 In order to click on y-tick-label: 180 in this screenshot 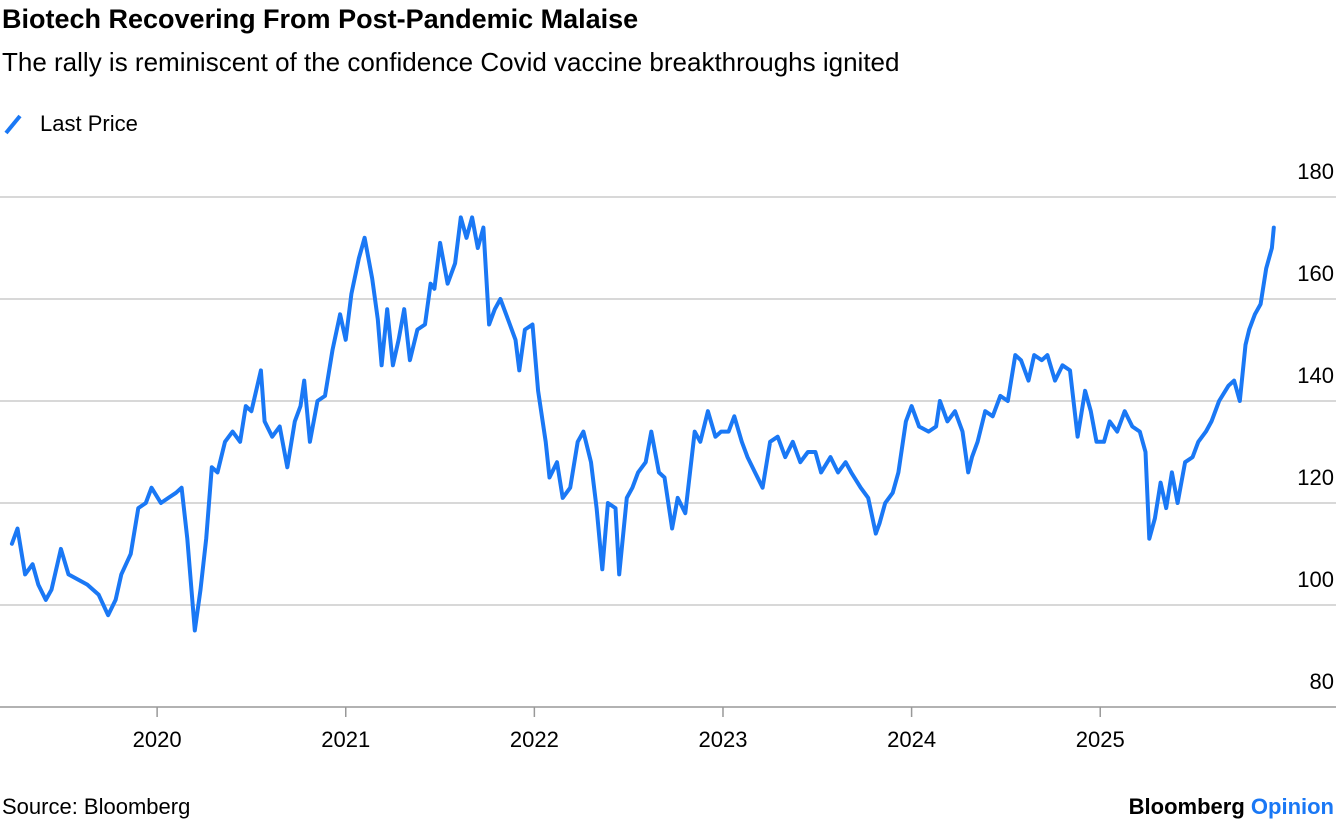, I will do `click(1315, 171)`.